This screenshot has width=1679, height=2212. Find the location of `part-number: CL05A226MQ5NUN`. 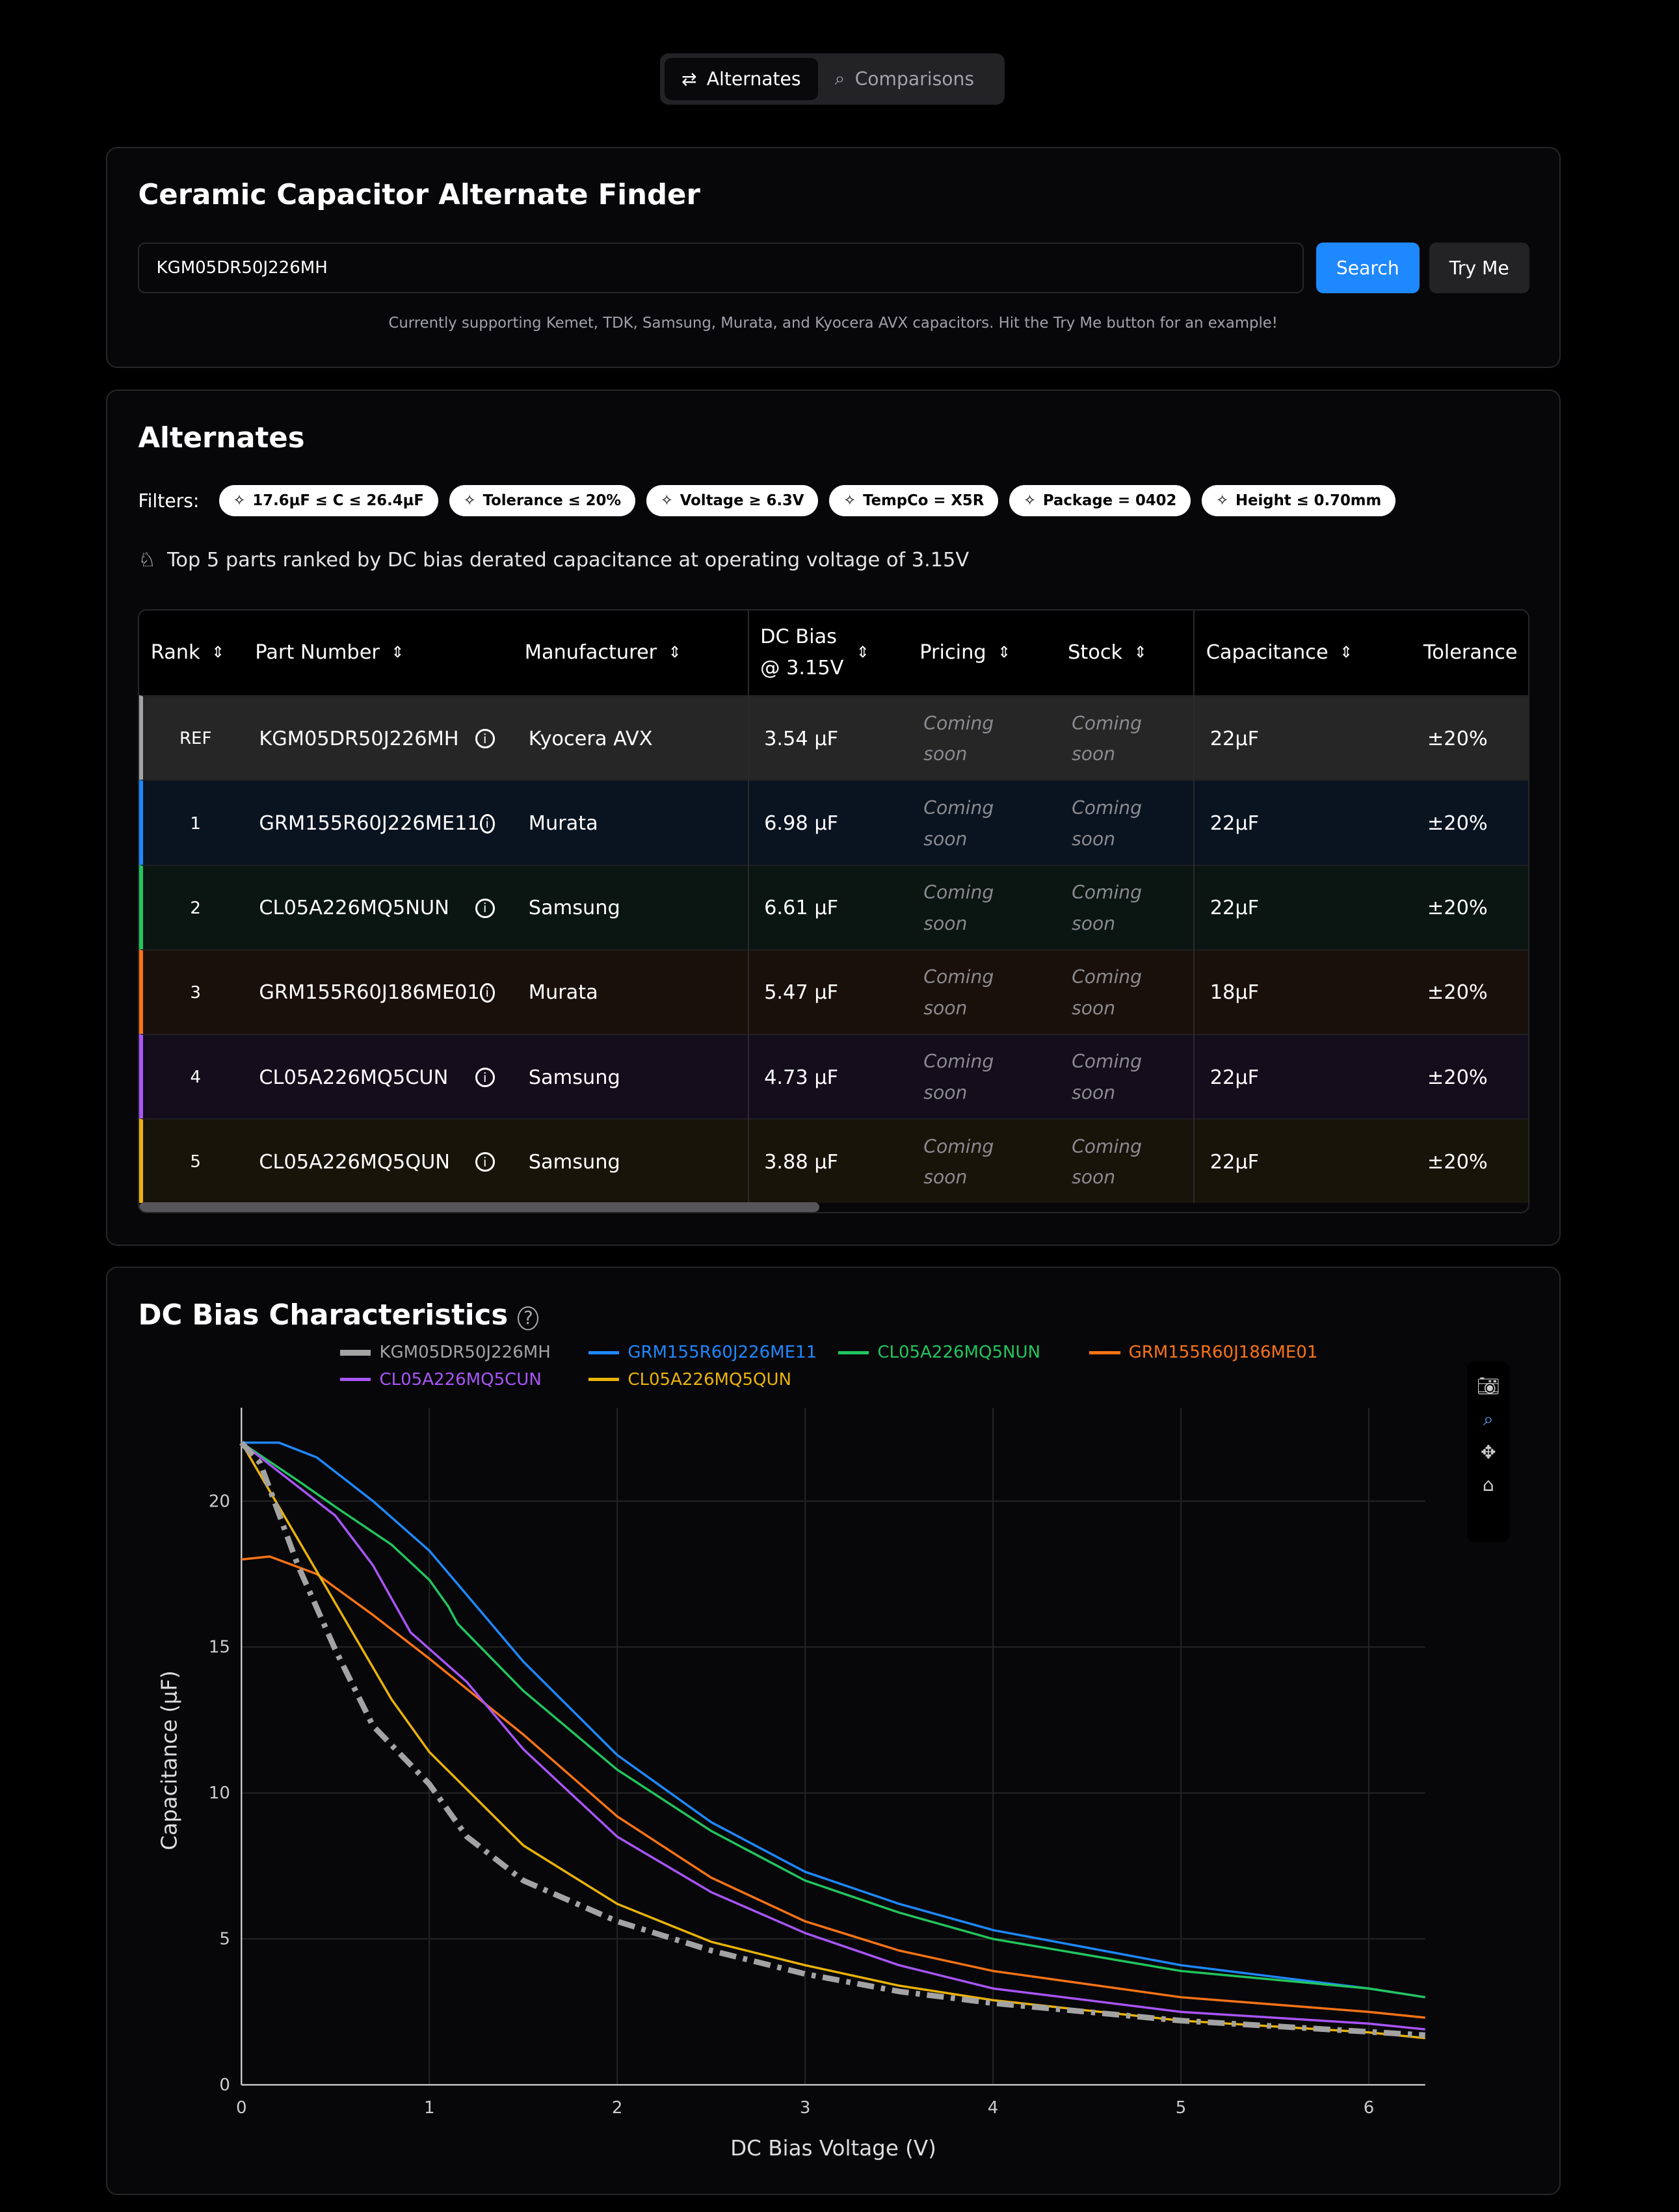

part-number: CL05A226MQ5NUN is located at coordinates (354, 908).